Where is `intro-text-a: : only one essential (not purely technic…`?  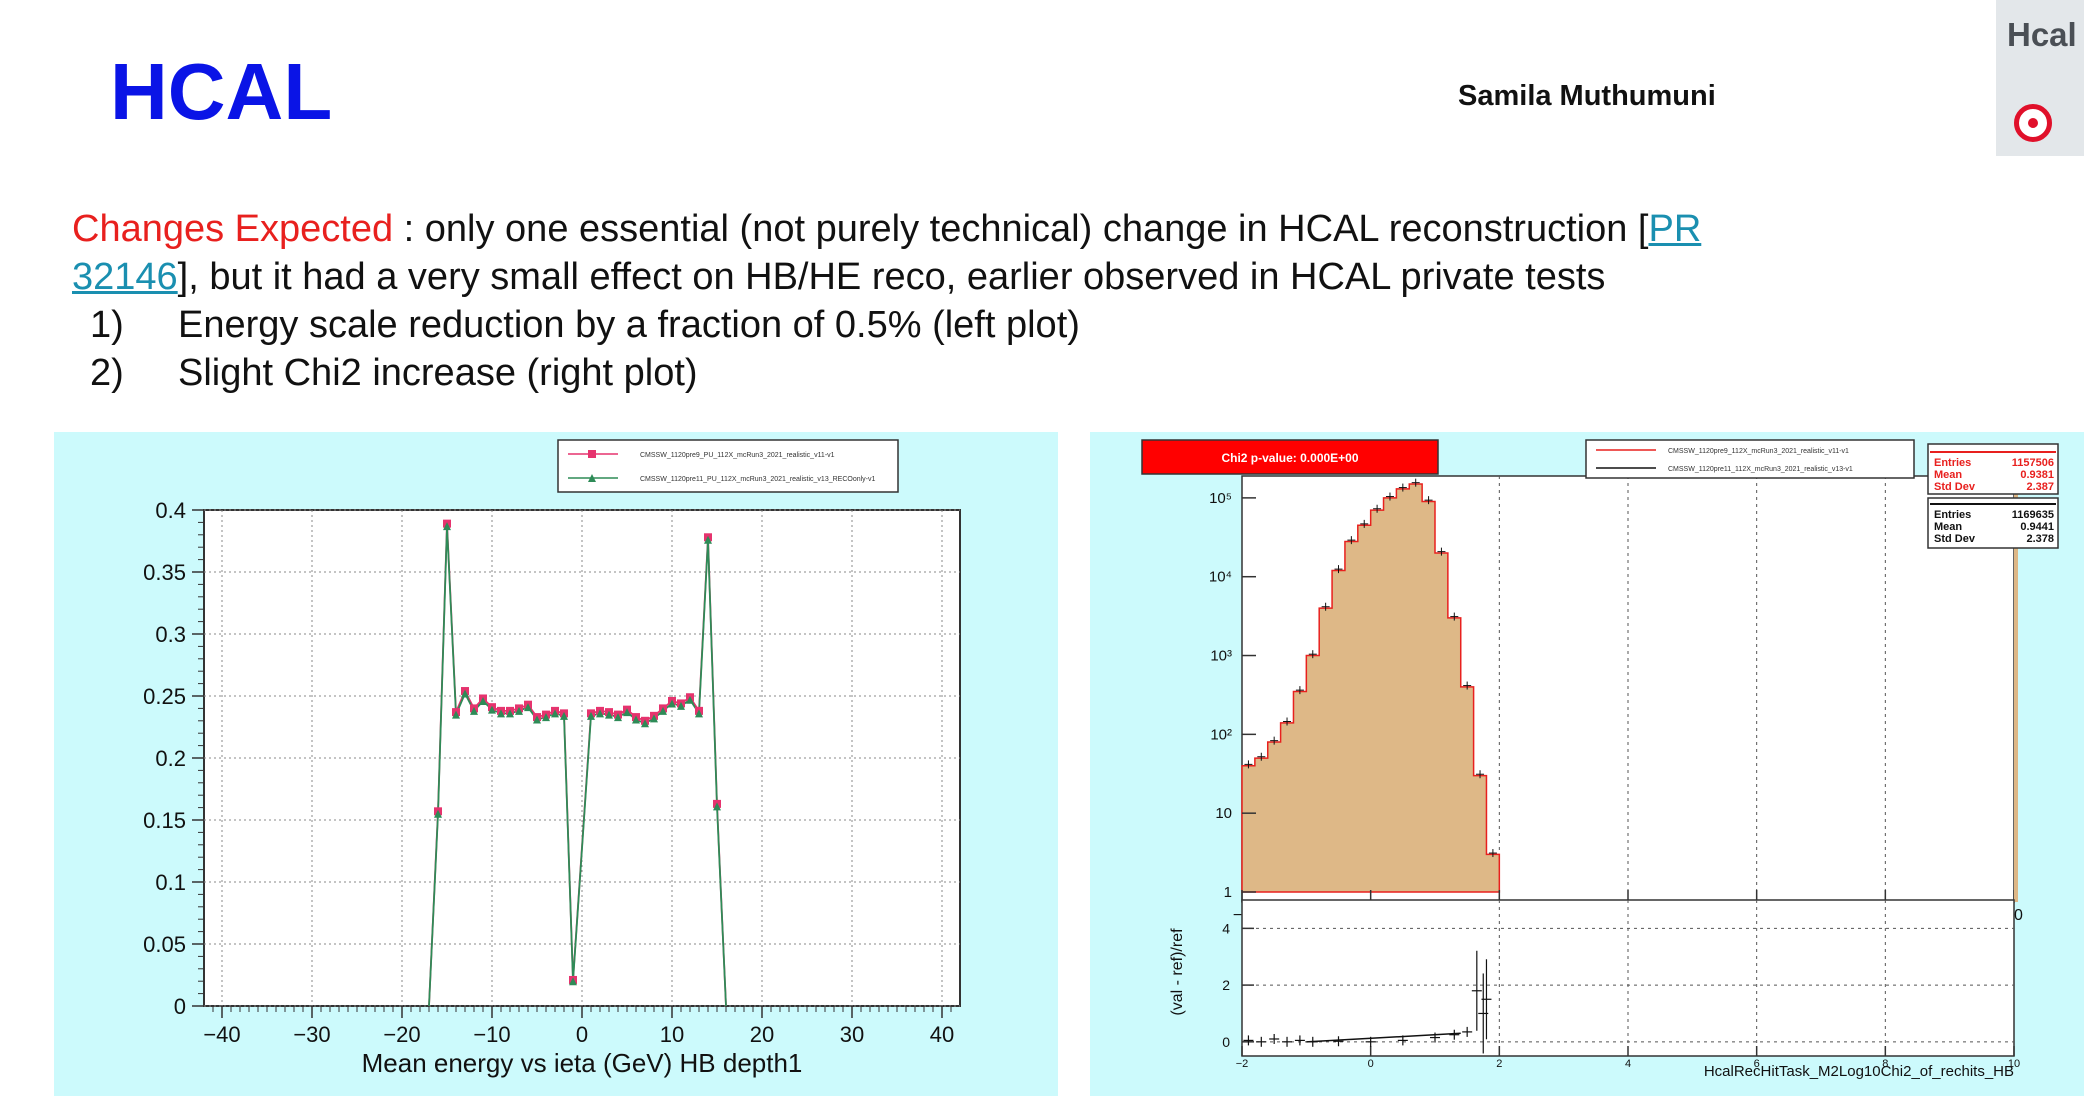 intro-text-a: : only one essential (not purely technic… is located at coordinates (1021, 229).